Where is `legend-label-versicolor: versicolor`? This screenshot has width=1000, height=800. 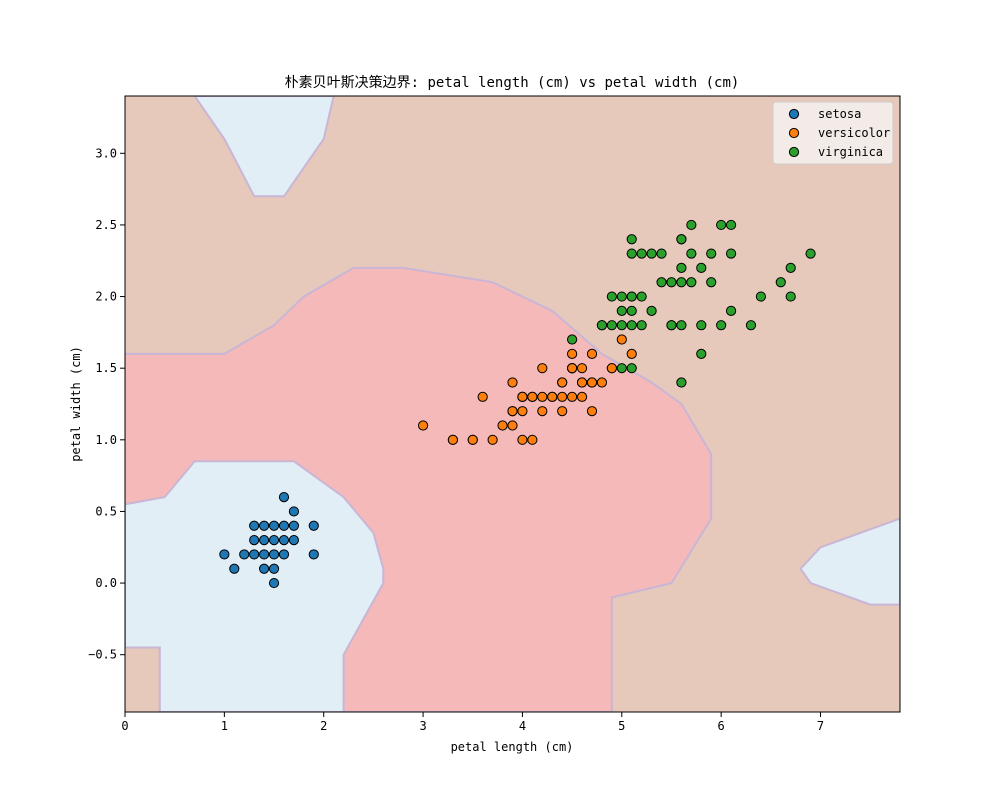
legend-label-versicolor: versicolor is located at coordinates (854, 133).